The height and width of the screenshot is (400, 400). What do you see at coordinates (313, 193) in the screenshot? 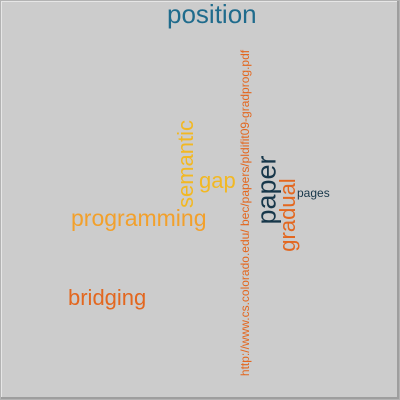
I see `word-pages: pages` at bounding box center [313, 193].